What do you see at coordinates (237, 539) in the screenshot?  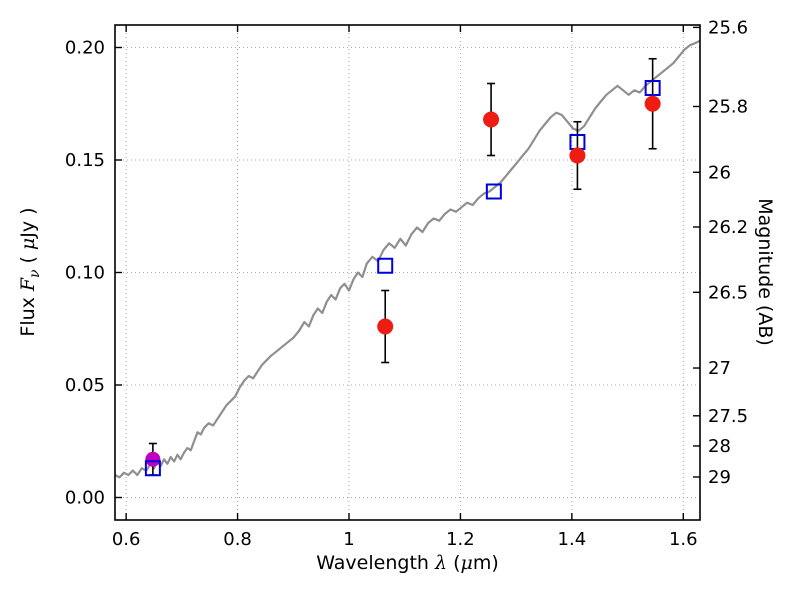 I see `x-tick-label: 0.8` at bounding box center [237, 539].